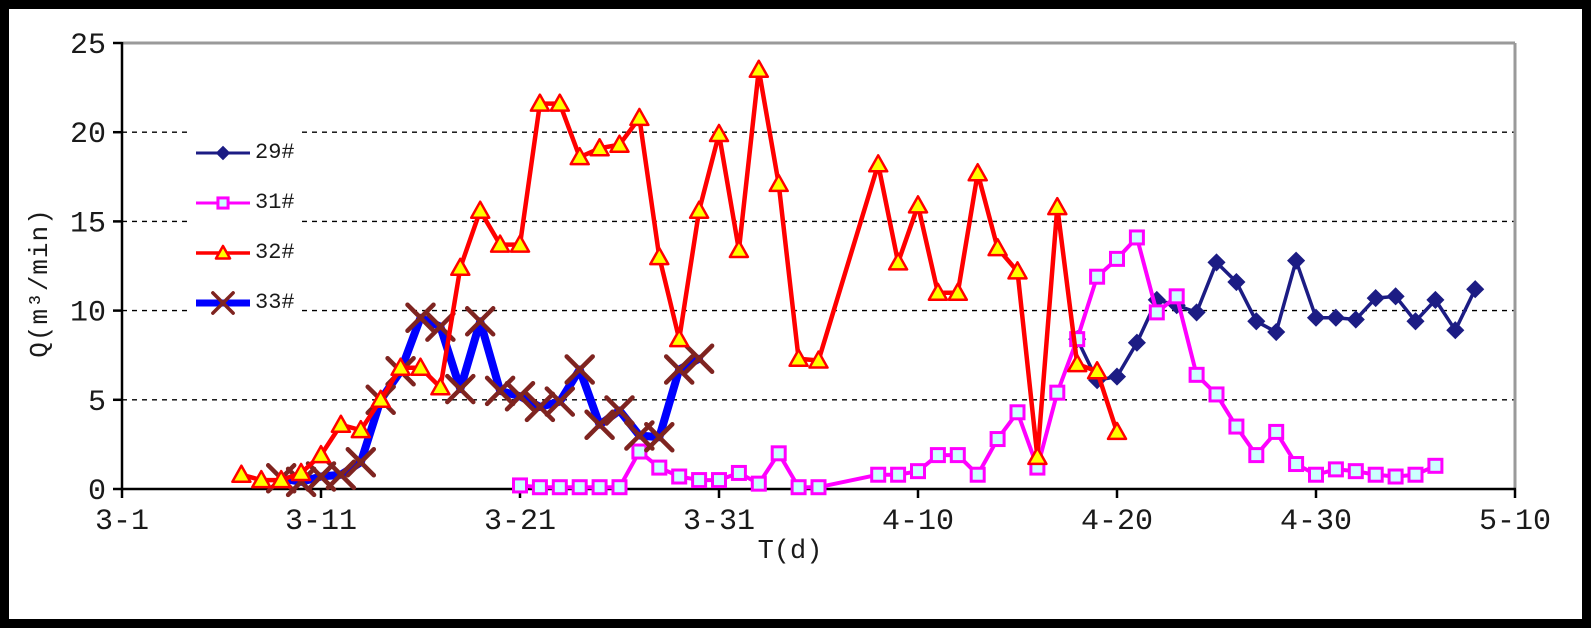  Describe the element at coordinates (520, 522) in the screenshot. I see `x-tick-label-3-21: 3-21` at that location.